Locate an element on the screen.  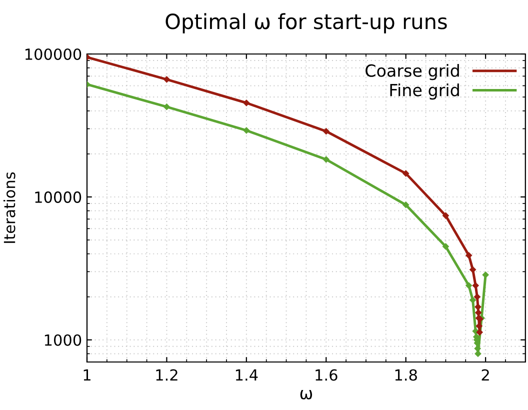
y-axis-title: Iterations is located at coordinates (9, 207).